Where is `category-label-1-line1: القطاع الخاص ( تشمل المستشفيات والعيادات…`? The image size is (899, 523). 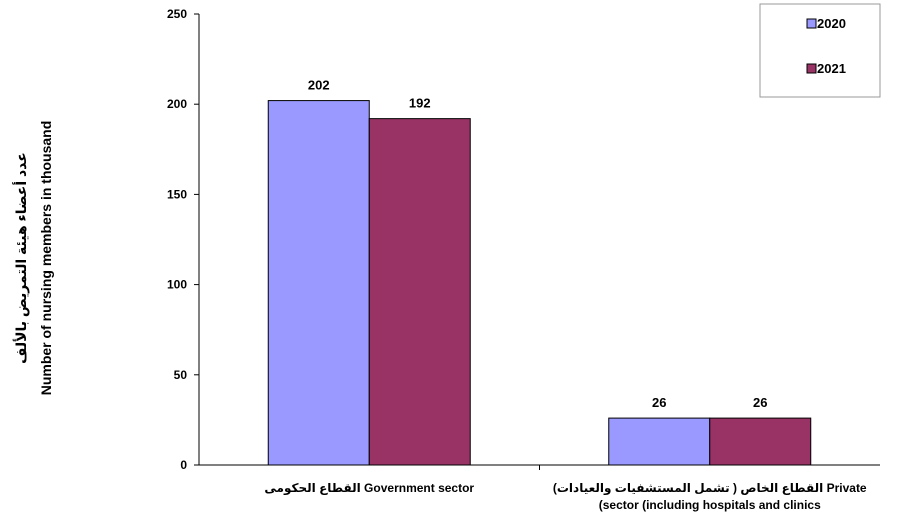
category-label-1-line1: القطاع الخاص ( تشمل المستشفيات والعيادات… is located at coordinates (710, 488).